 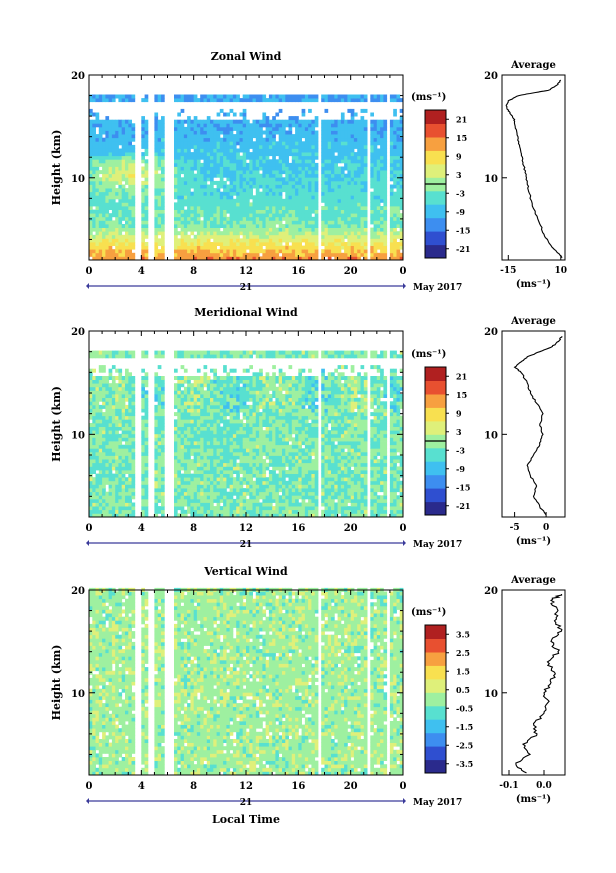 I want to click on date-bar-arrow, so click(x=87, y=286).